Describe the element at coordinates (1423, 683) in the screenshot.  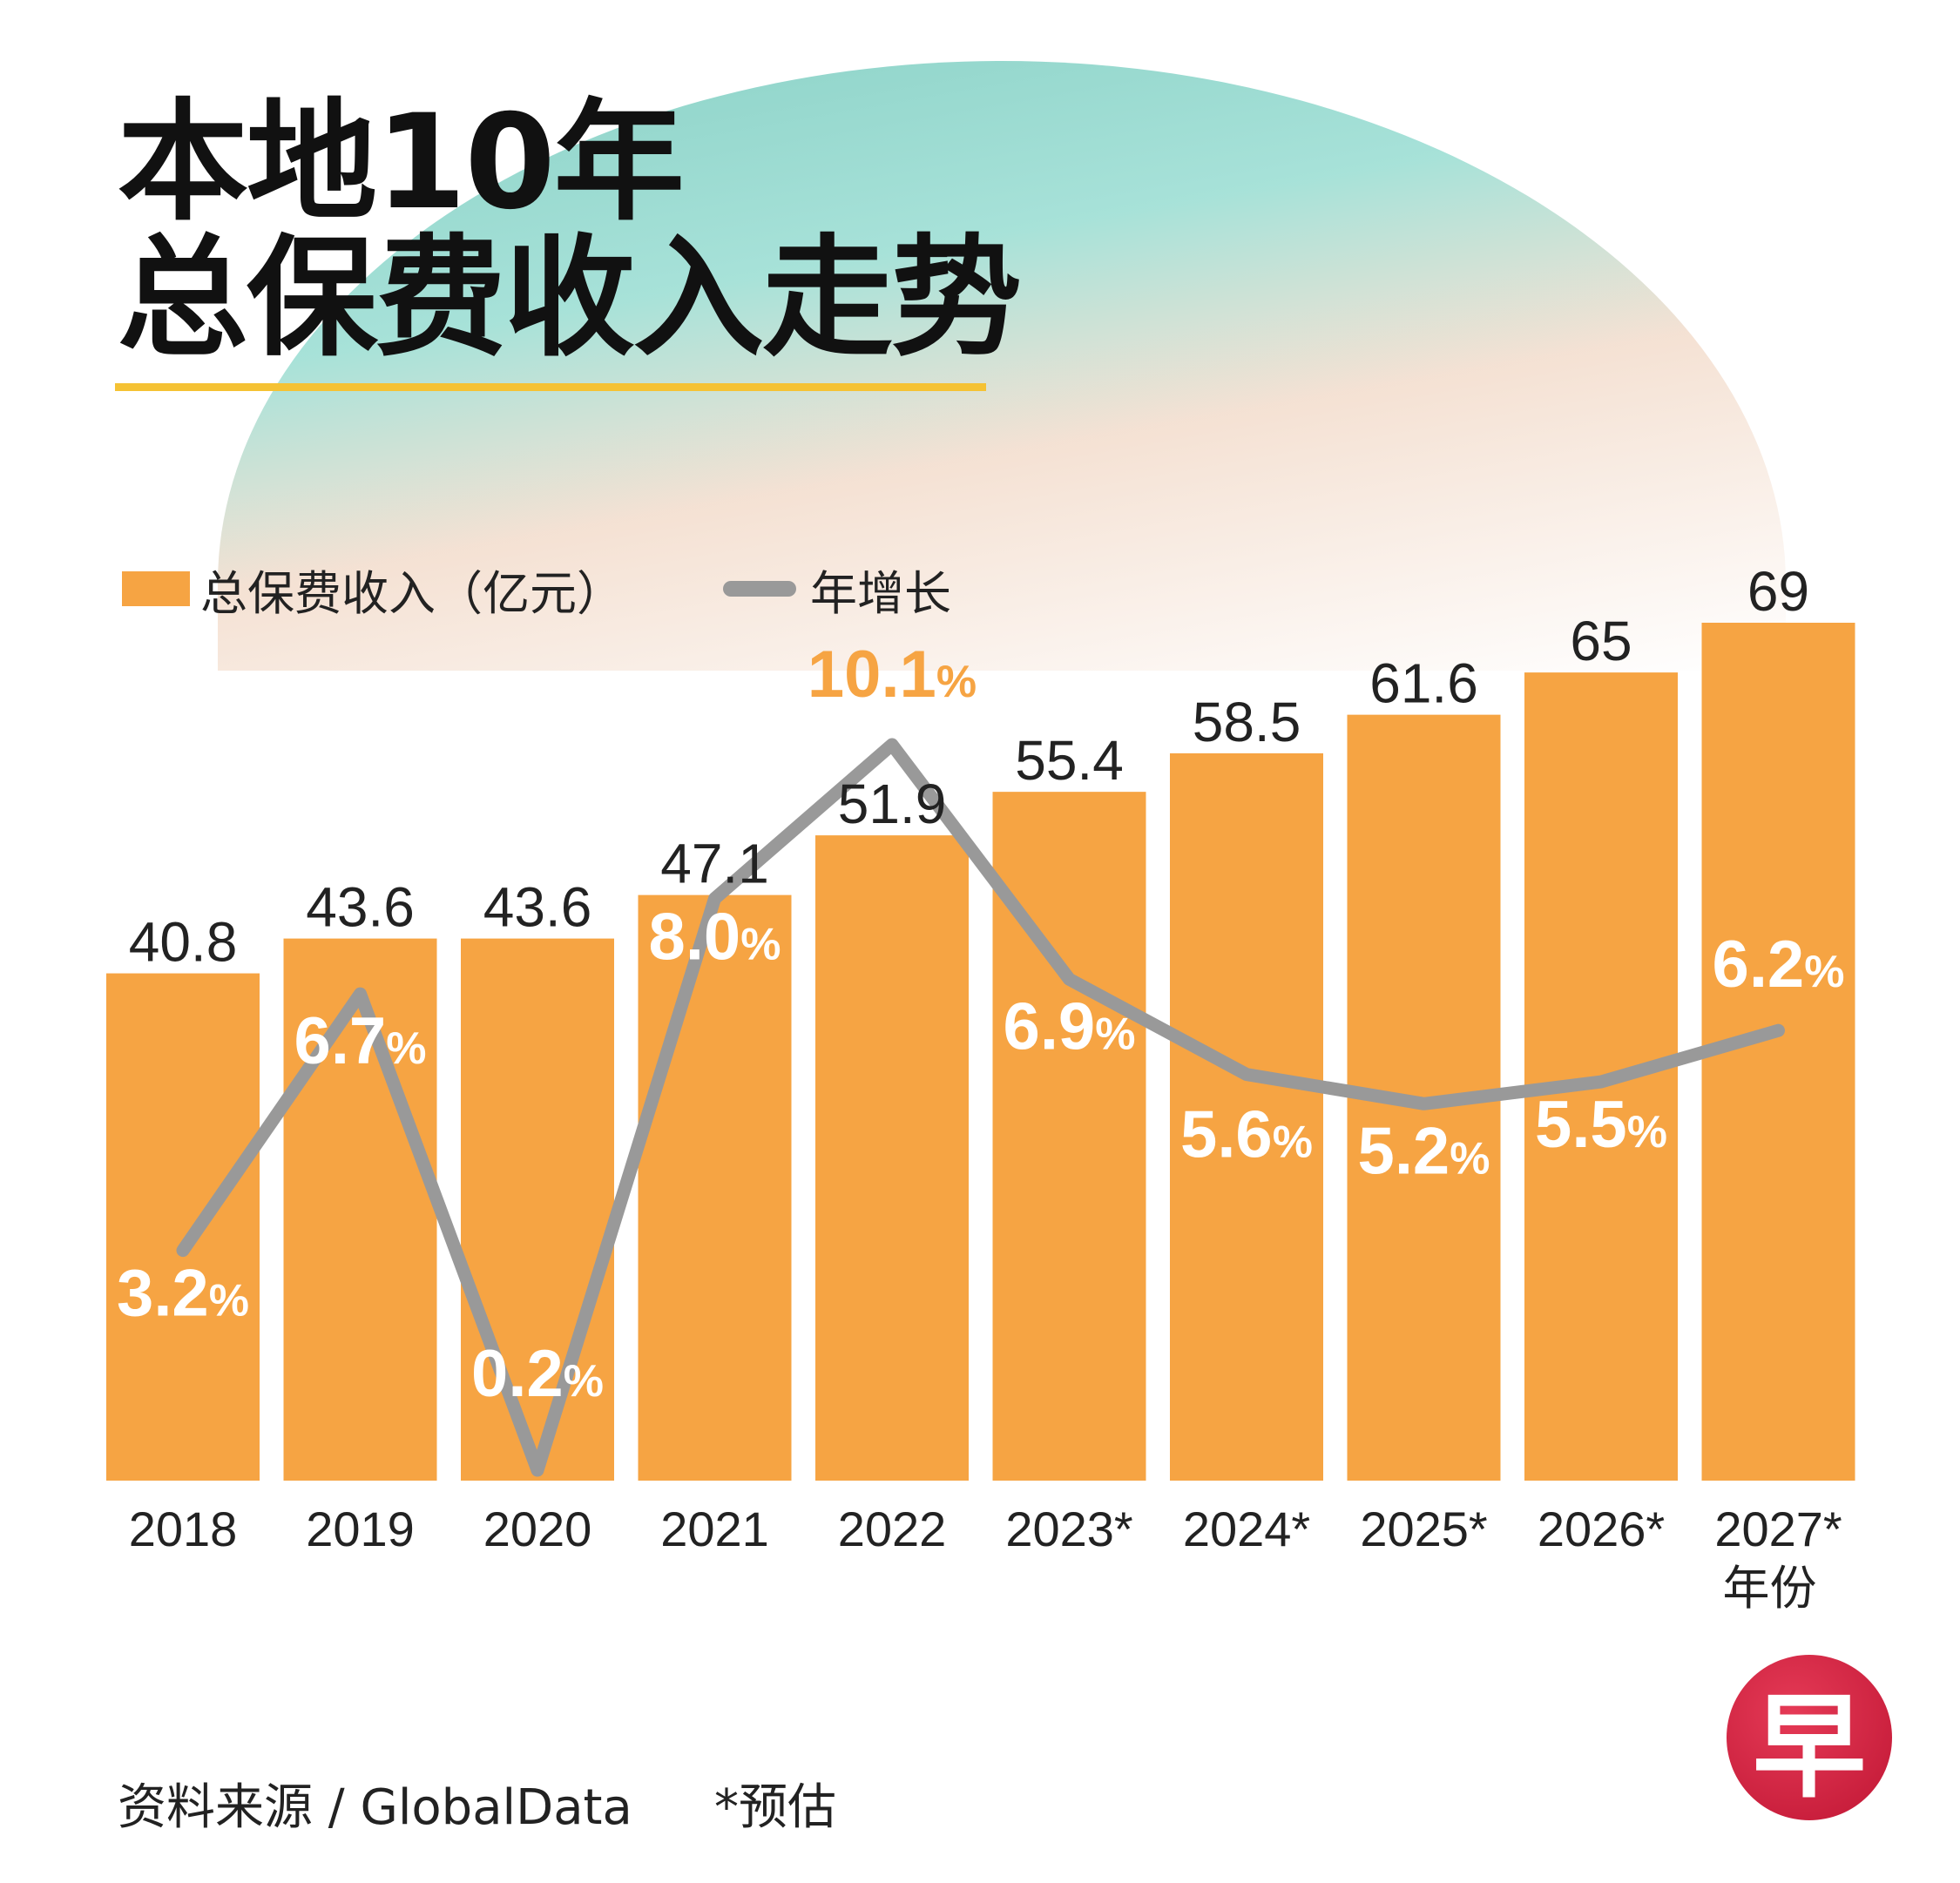
I see `bar-value-label: 61.6` at that location.